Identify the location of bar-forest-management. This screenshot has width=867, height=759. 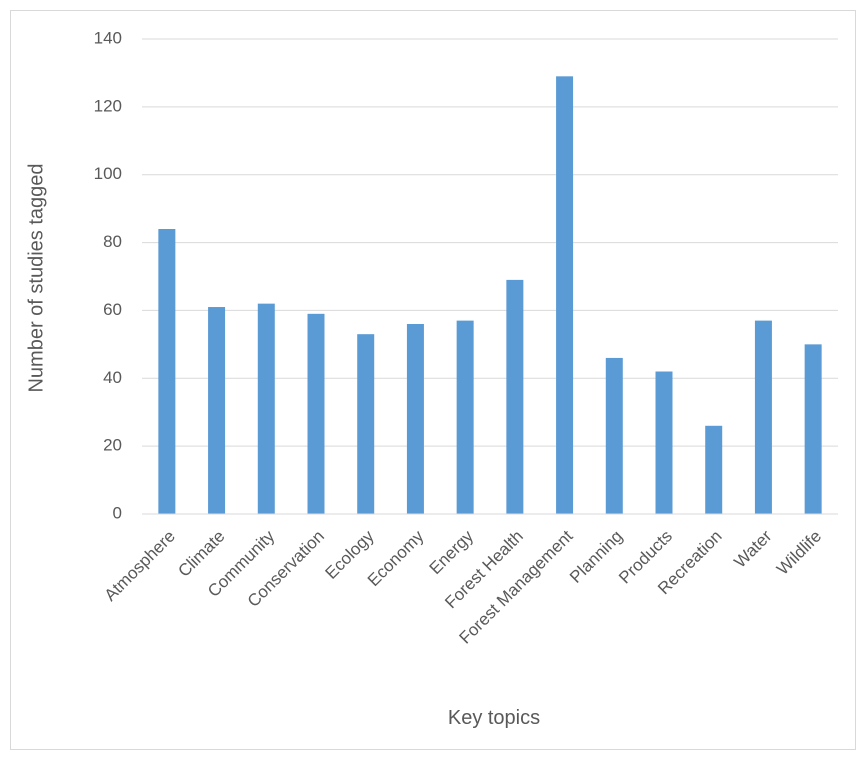
(565, 295).